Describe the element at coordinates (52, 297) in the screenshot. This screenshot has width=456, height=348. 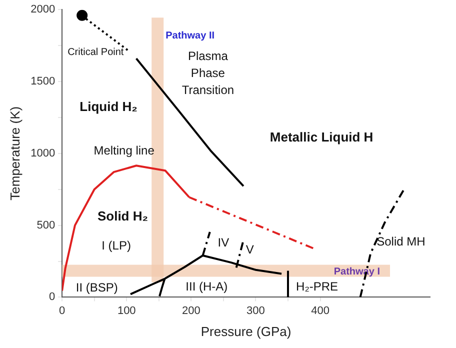
I see `y-tick-label: 0` at that location.